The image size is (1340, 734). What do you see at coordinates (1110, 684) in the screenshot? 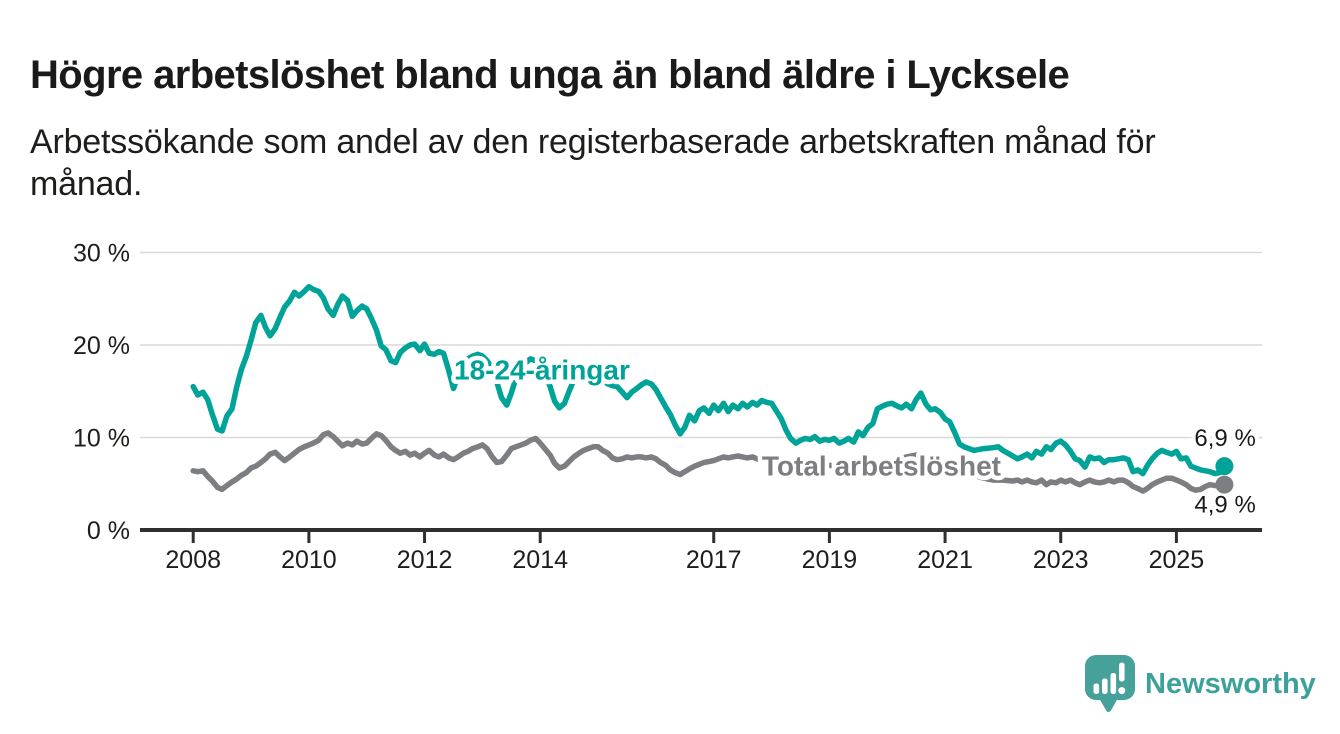
I see `newsworthy-logo-icon` at bounding box center [1110, 684].